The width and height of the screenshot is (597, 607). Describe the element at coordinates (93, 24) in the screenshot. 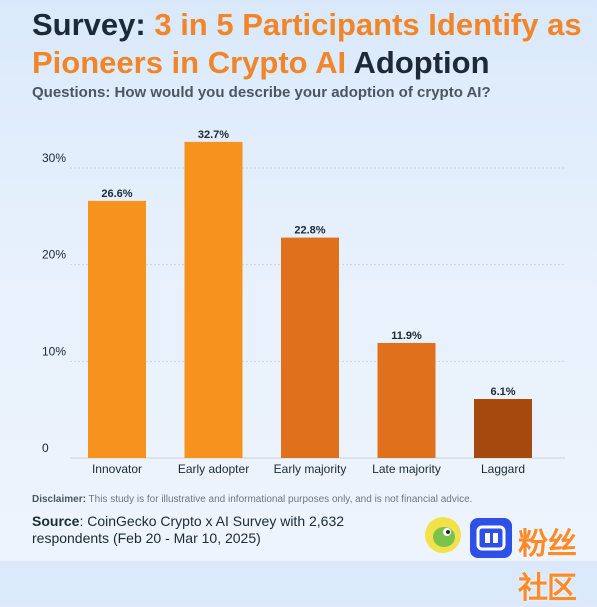

I see `title-part-1: Survey:` at that location.